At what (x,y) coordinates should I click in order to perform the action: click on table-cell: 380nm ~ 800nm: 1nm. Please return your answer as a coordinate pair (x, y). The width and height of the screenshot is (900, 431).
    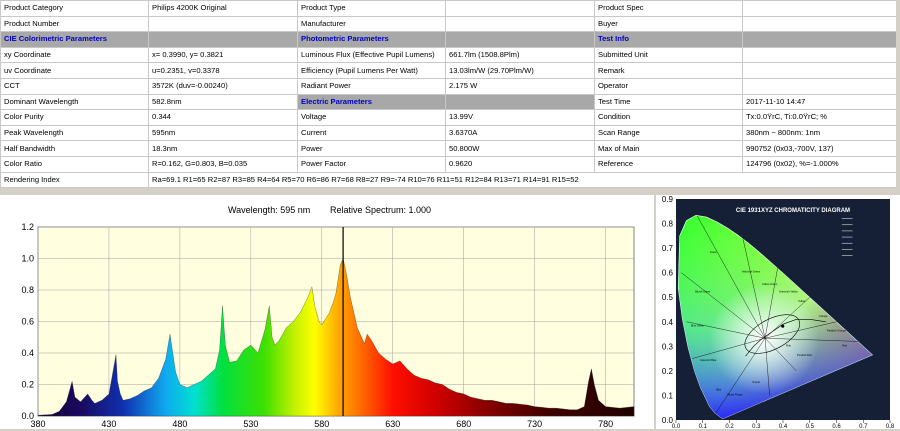
    Looking at the image, I should click on (819, 133).